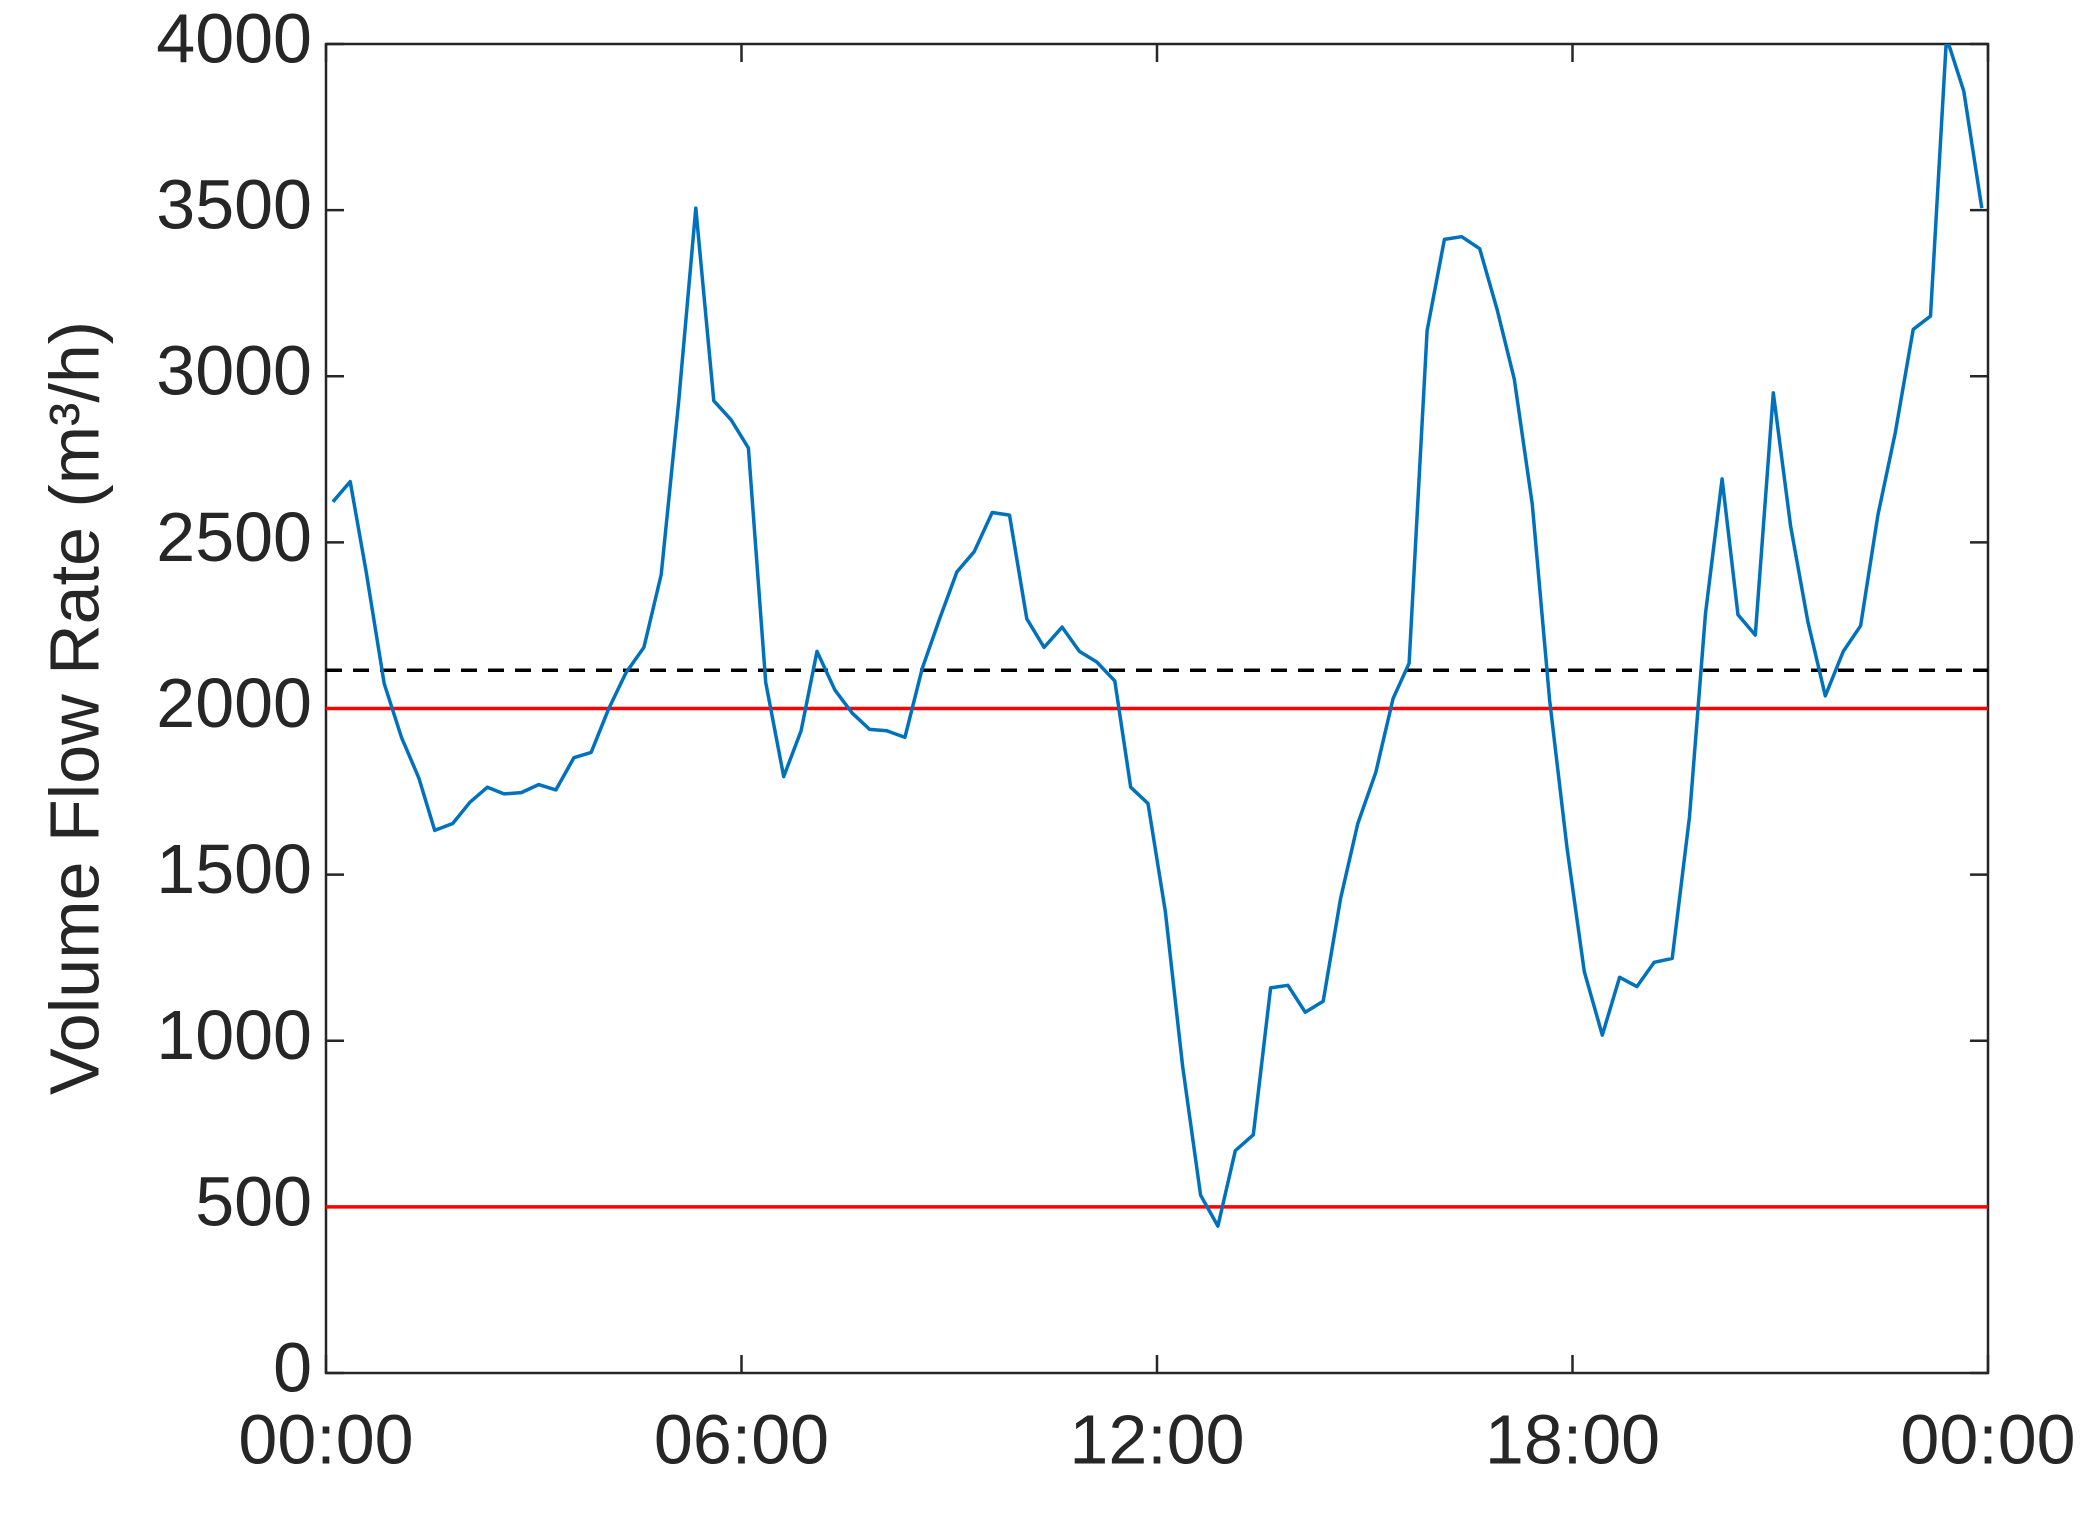  Describe the element at coordinates (1156, 1439) in the screenshot. I see `x-tick-label: 12:00` at that location.